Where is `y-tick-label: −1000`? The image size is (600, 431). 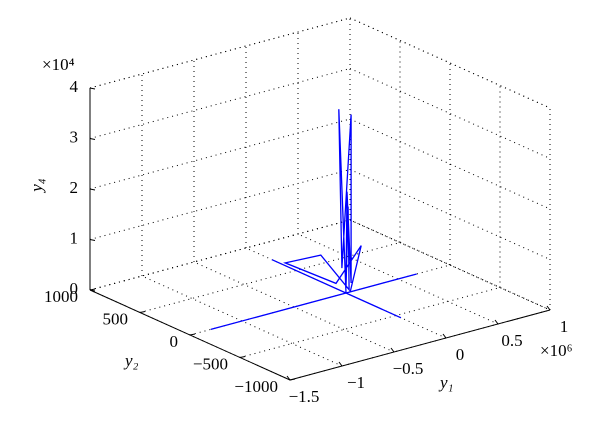
y-tick-label: −1000 is located at coordinates (256, 386).